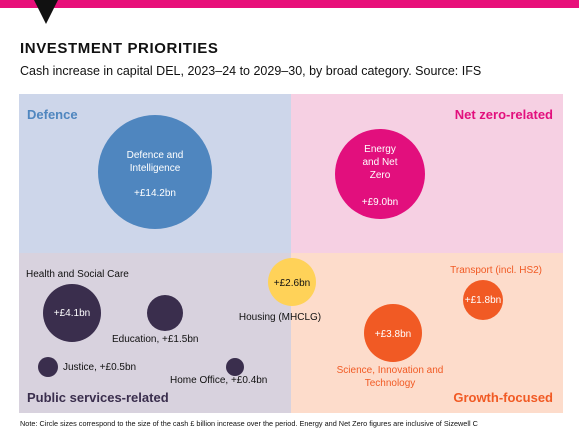  What do you see at coordinates (280, 317) in the screenshot?
I see `bubble-name-housing: Housing (MHCLG)` at bounding box center [280, 317].